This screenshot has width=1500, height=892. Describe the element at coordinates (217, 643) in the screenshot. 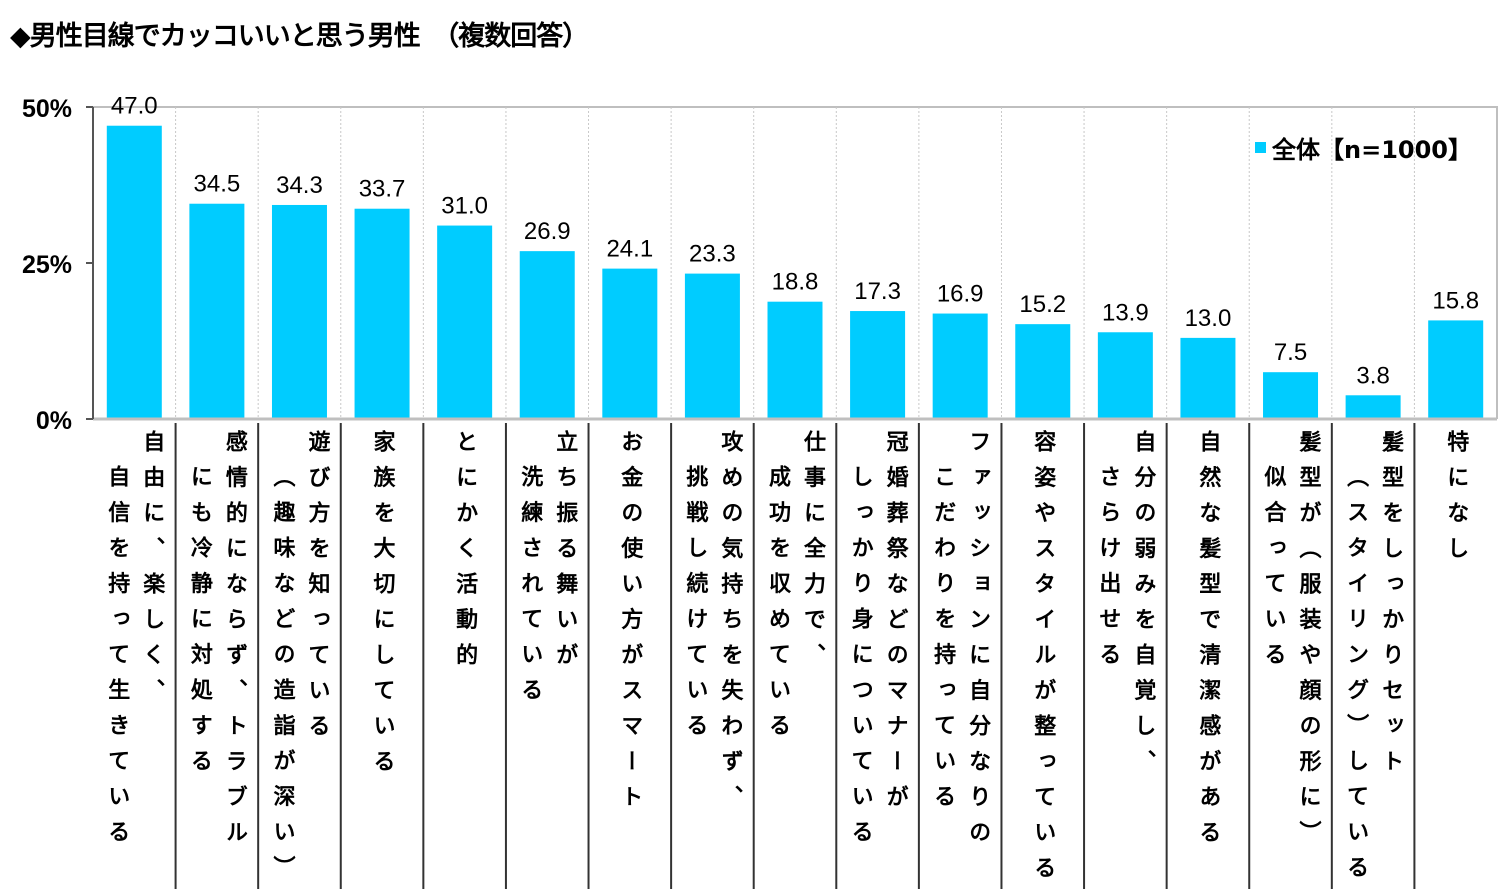

I see `category-label: 感情的にならず、トラブル にも冷静に対処する` at that location.